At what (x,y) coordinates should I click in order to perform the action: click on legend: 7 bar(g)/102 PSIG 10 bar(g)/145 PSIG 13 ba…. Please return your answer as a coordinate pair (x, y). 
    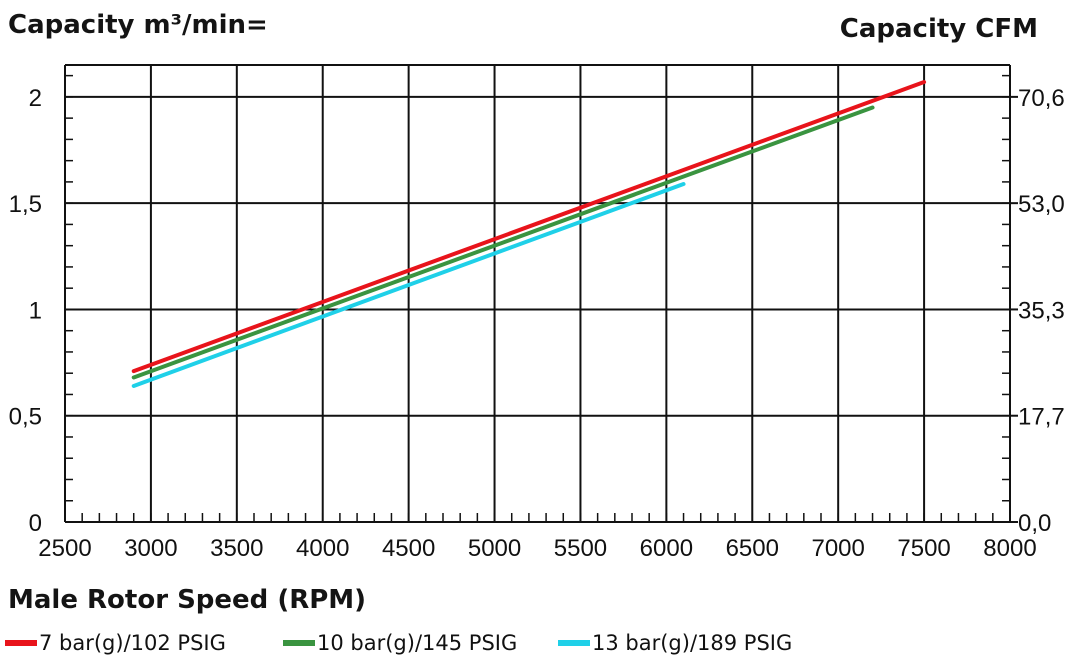
    Looking at the image, I should click on (544, 643).